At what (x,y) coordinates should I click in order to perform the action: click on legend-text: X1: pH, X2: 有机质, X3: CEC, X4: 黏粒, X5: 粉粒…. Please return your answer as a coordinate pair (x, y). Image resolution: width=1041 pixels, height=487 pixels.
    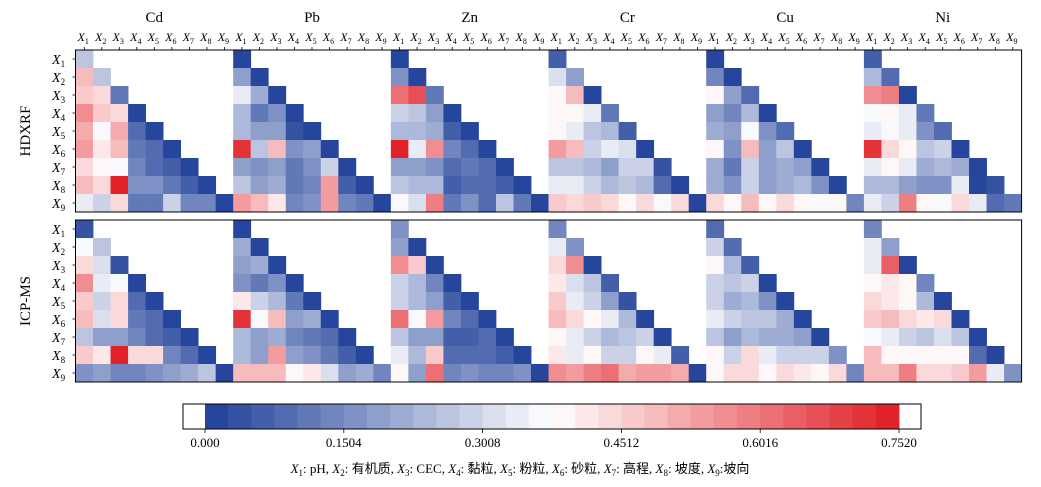
    Looking at the image, I should click on (520, 469).